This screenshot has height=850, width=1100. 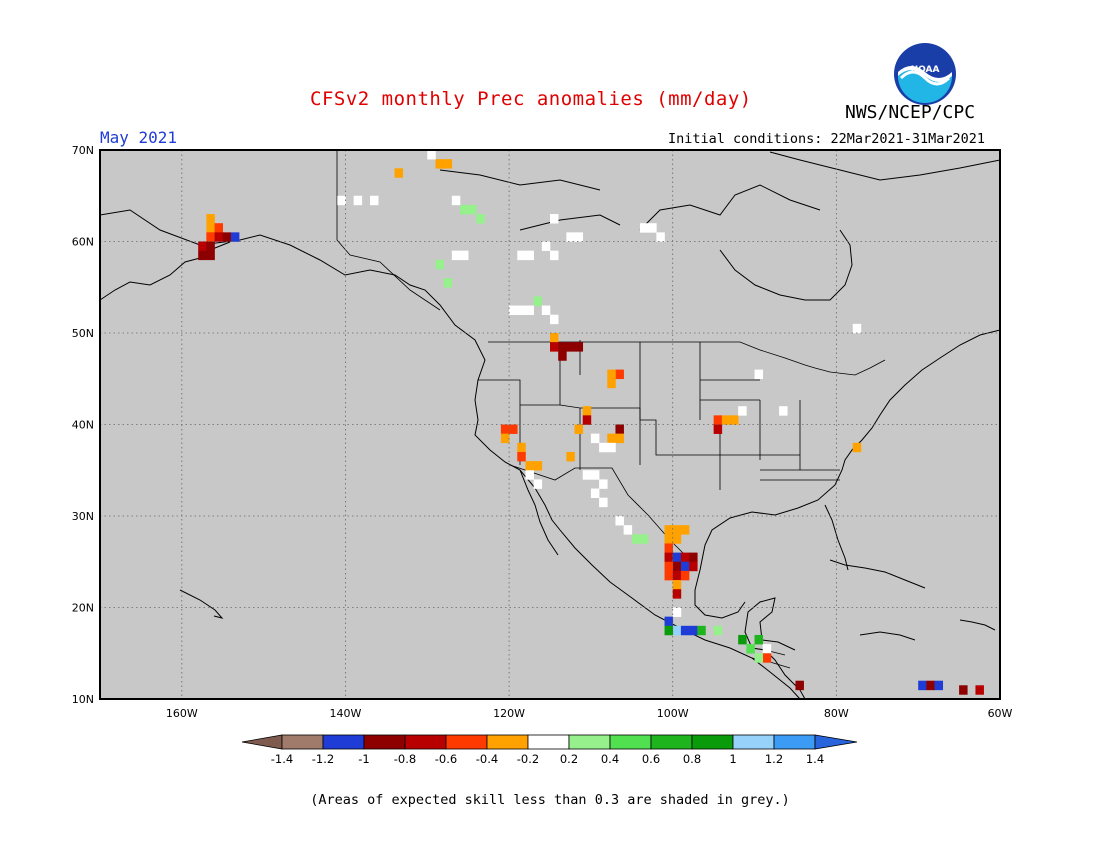 What do you see at coordinates (610, 759) in the screenshot?
I see `legend-tick-label: 0.4` at bounding box center [610, 759].